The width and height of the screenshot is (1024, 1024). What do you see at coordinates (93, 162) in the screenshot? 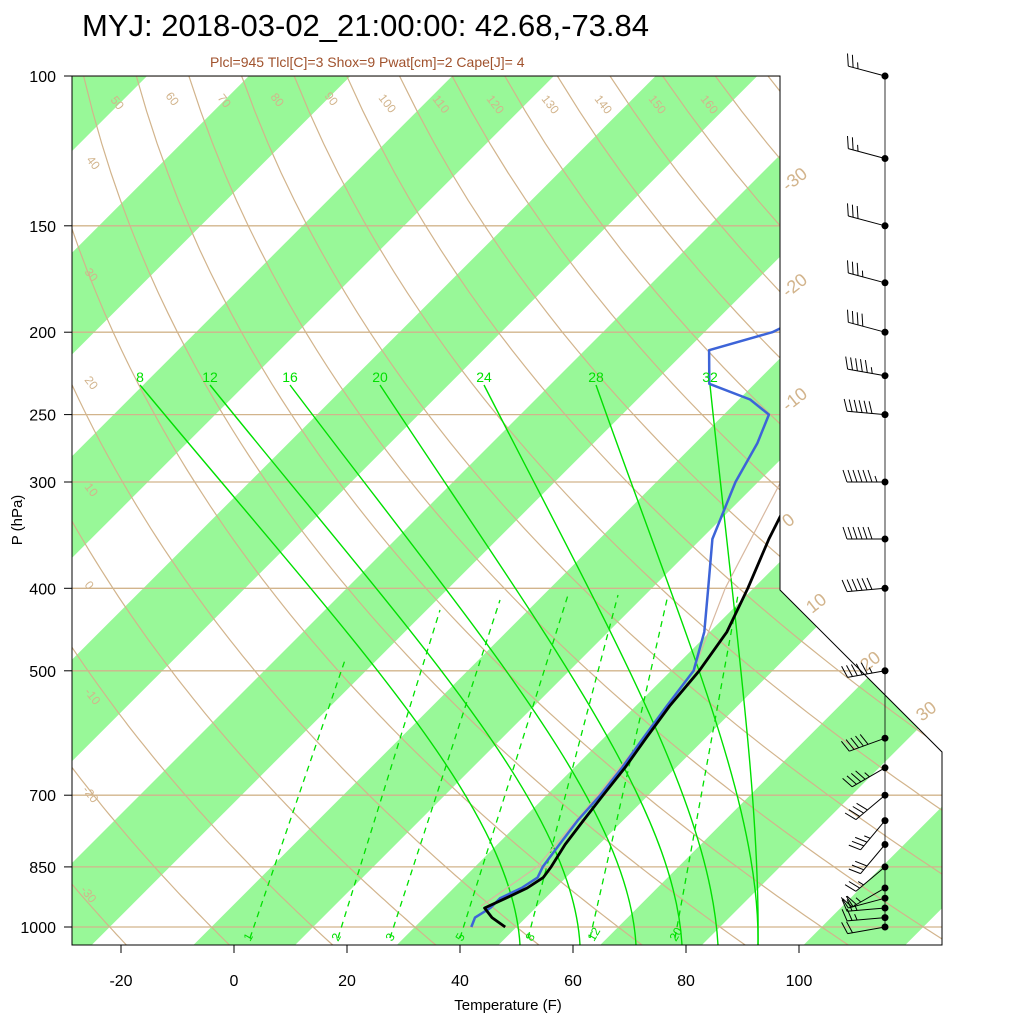
I see `dry-adiabat-label: 40` at bounding box center [93, 162].